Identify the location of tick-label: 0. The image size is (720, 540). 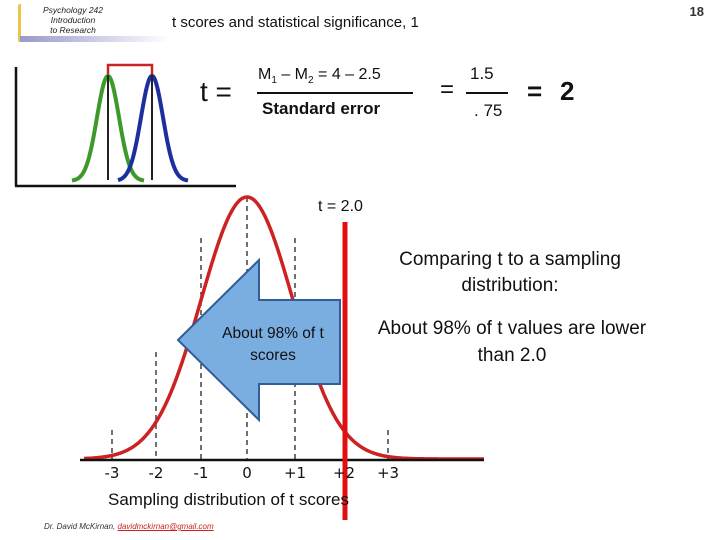
(247, 473).